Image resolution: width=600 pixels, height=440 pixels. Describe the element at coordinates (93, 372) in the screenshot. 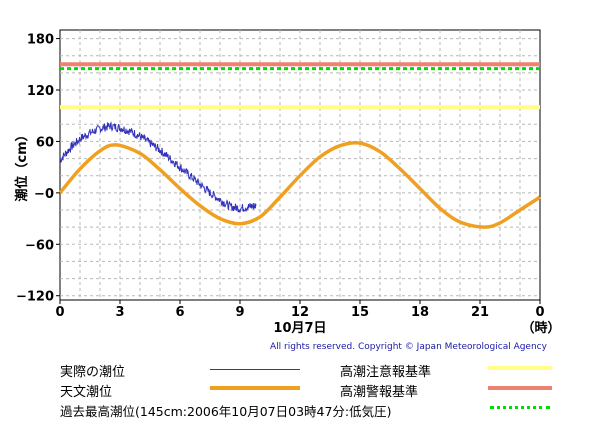

I see `legend-actual-label: 実際の潮位` at that location.